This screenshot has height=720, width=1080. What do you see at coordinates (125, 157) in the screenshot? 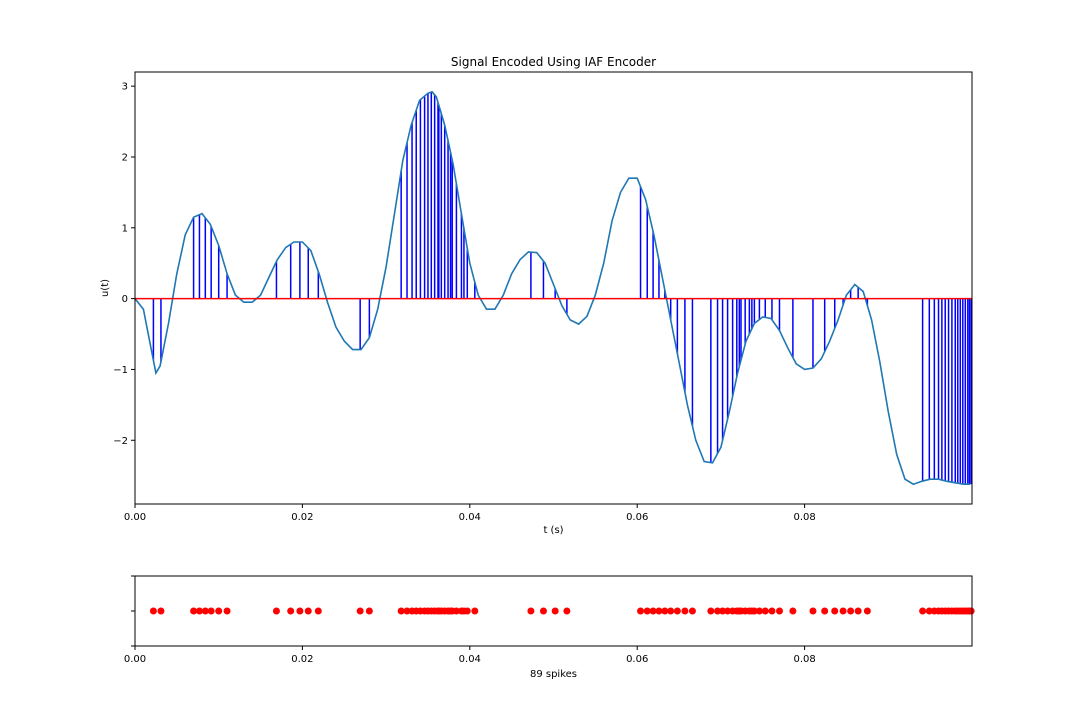
I see `y-tick-label: 2` at bounding box center [125, 157].